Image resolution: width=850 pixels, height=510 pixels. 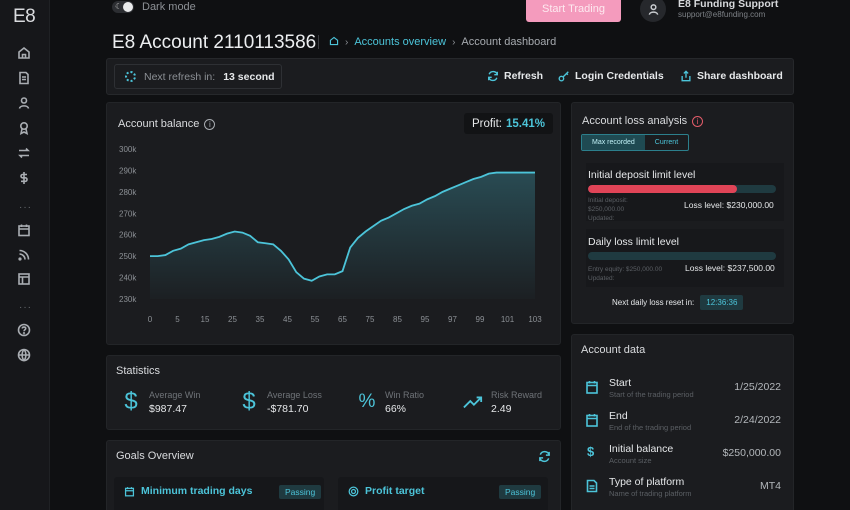 What do you see at coordinates (24, 16) in the screenshot?
I see `app-logo: E8` at bounding box center [24, 16].